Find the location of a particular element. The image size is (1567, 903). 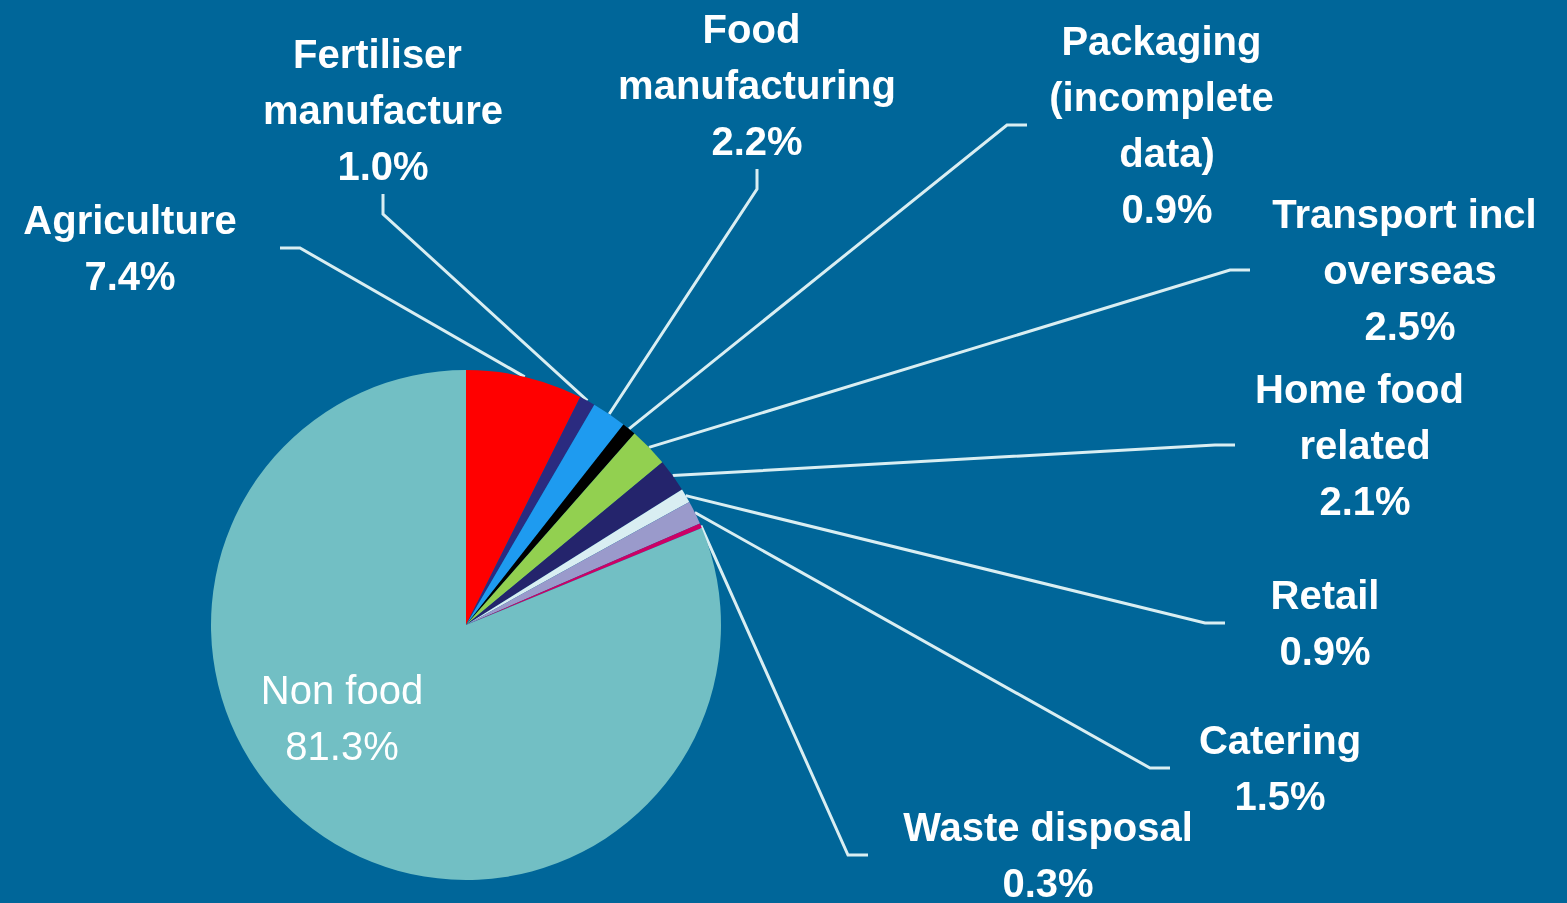

slice-label: Waste disposal is located at coordinates (1048, 827).